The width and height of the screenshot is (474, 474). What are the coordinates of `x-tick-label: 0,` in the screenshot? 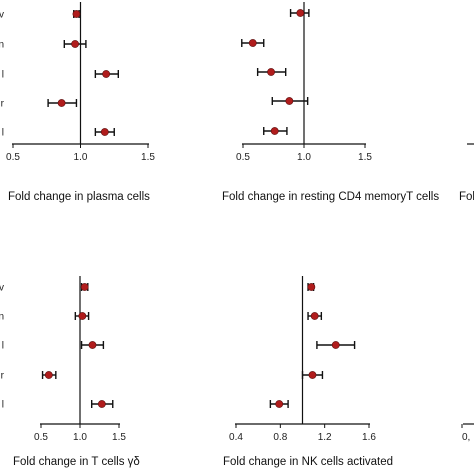 It's located at (466, 437).